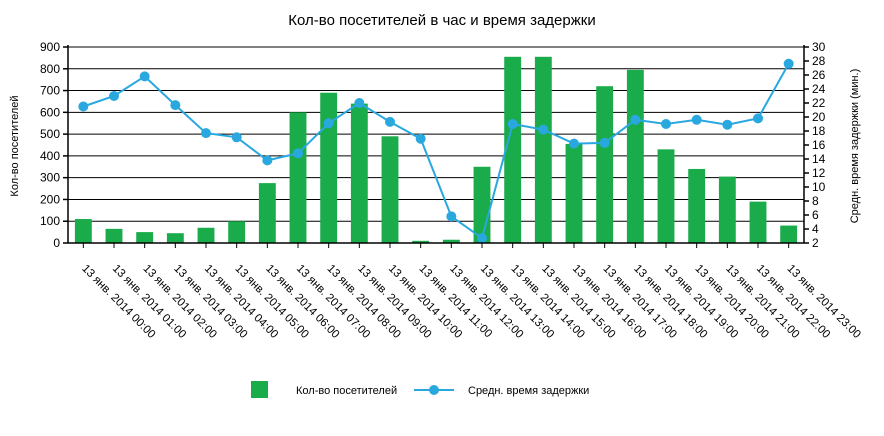  I want to click on y2-tick-label: 4, so click(815, 229).